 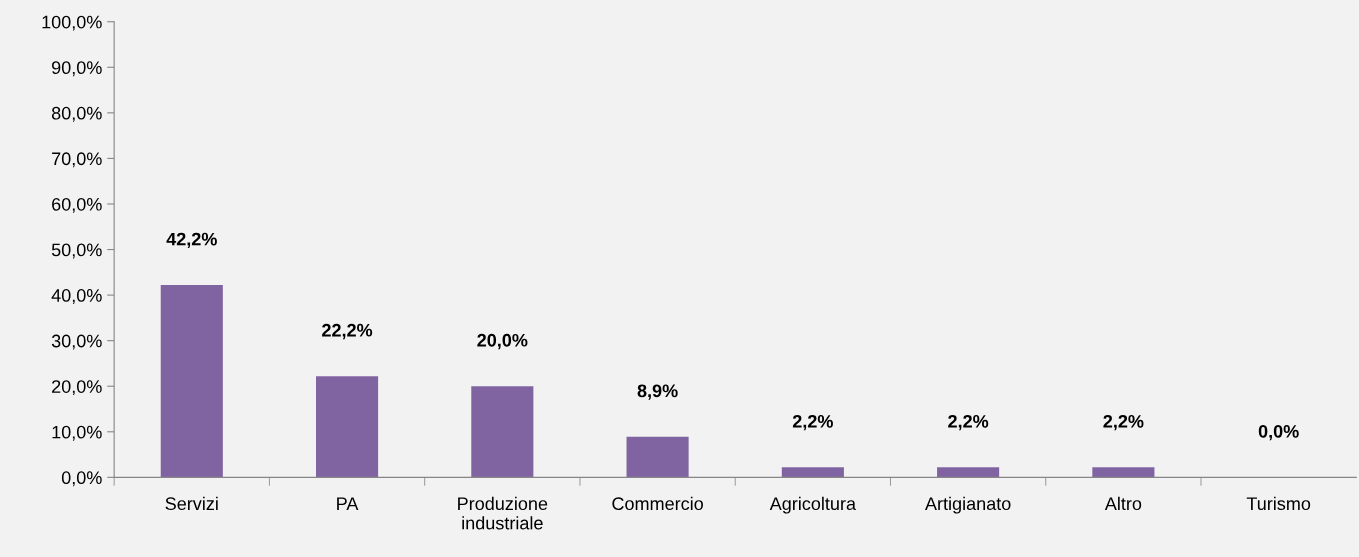 I want to click on x-tick-label: Turismo, so click(x=1278, y=503).